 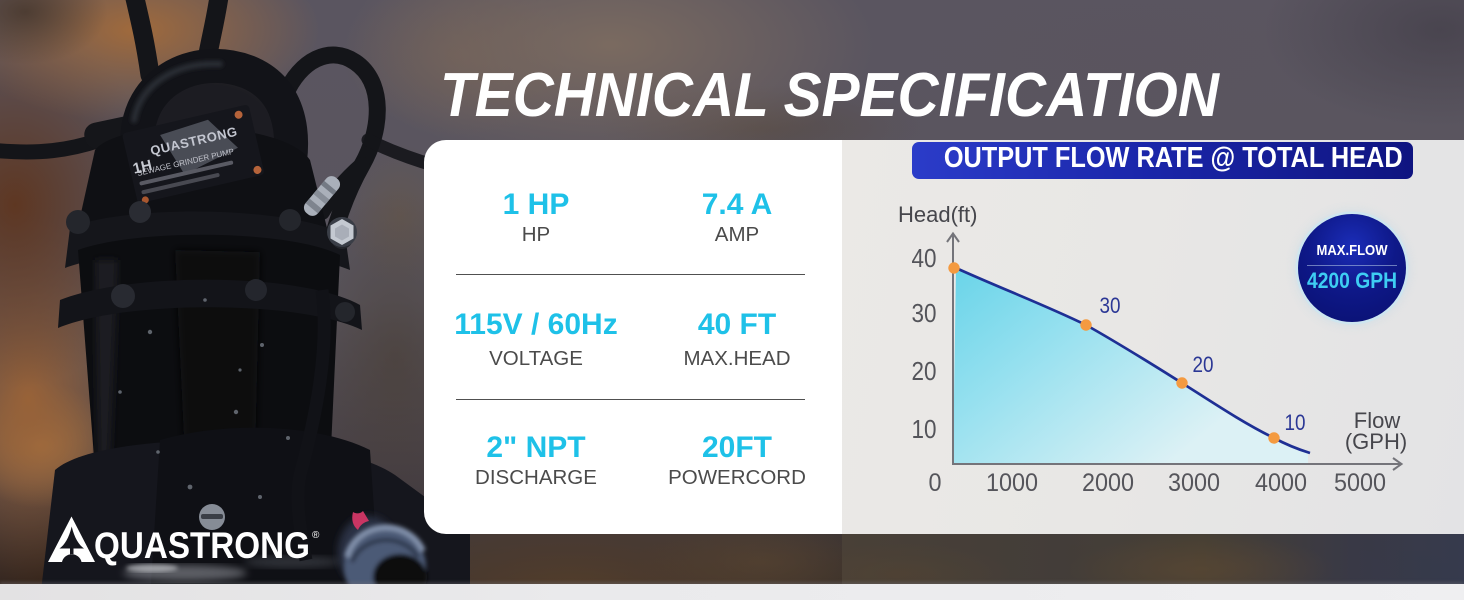 I want to click on svg-text: QUASTRONG, so click(x=202, y=545).